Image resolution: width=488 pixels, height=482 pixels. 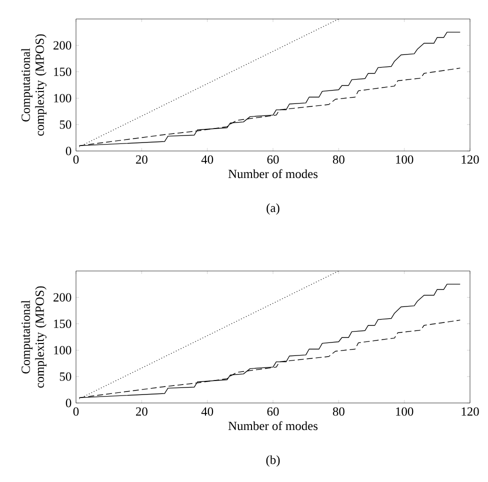 What do you see at coordinates (273, 461) in the screenshot?
I see `text: (b)` at bounding box center [273, 461].